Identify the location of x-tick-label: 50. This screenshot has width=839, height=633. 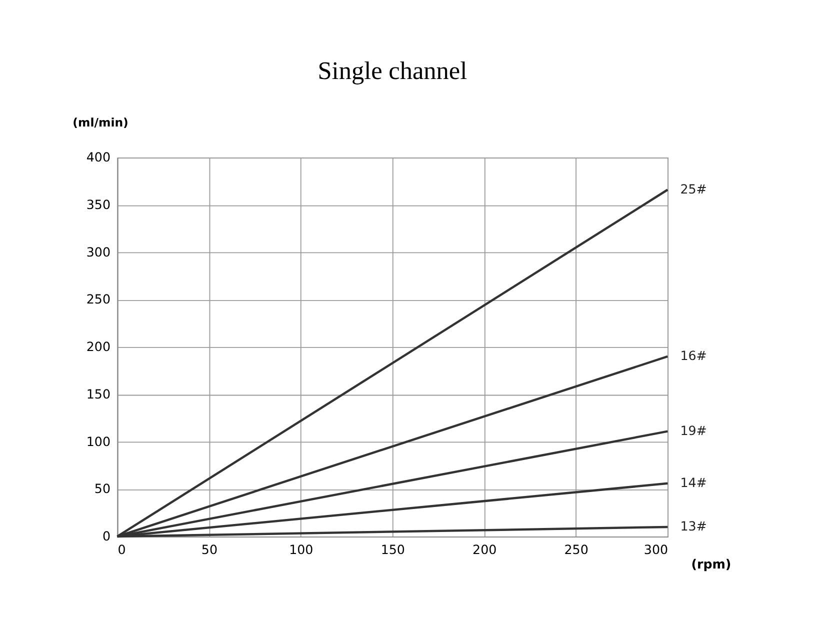
(209, 550).